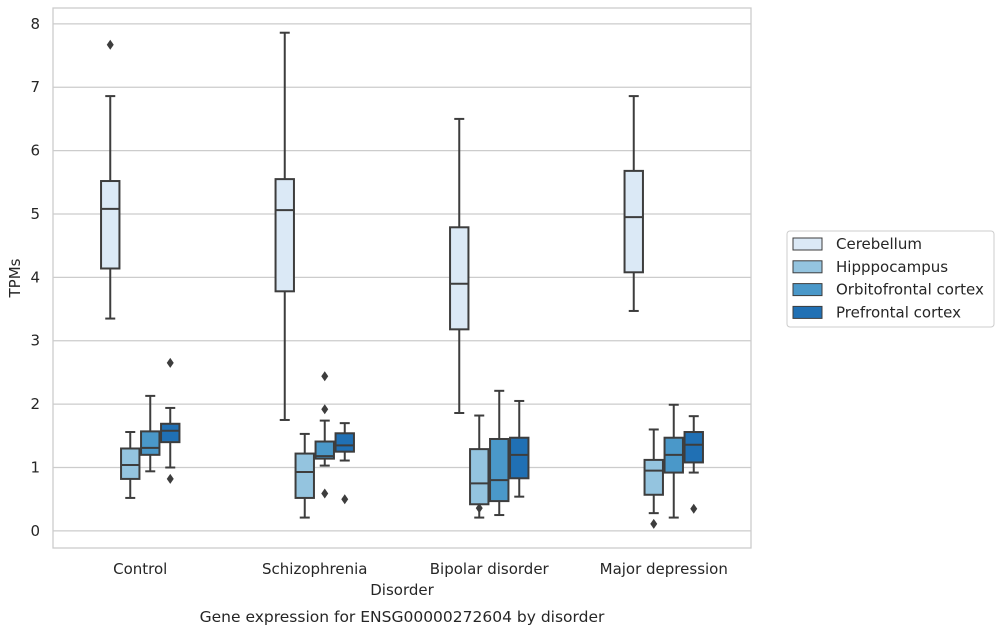 The width and height of the screenshot is (1003, 638). Describe the element at coordinates (140, 569) in the screenshot. I see `x-tick-label: Control` at that location.